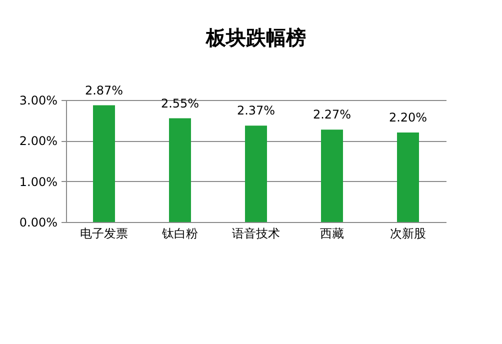 The width and height of the screenshot is (502, 344). I want to click on x-tick-label: 钛白粉, so click(179, 233).